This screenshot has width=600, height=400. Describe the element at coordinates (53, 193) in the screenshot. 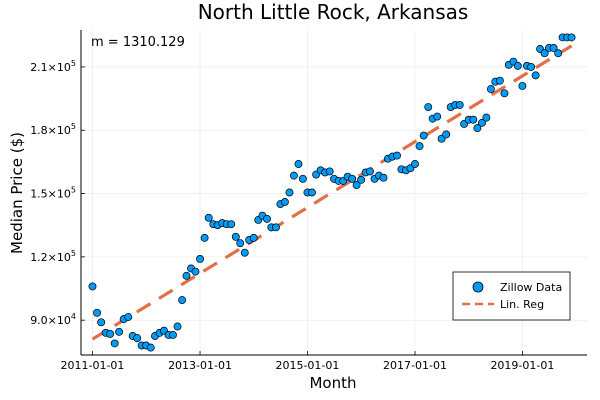

I see `y-tick-label: 1.5×105` at that location.